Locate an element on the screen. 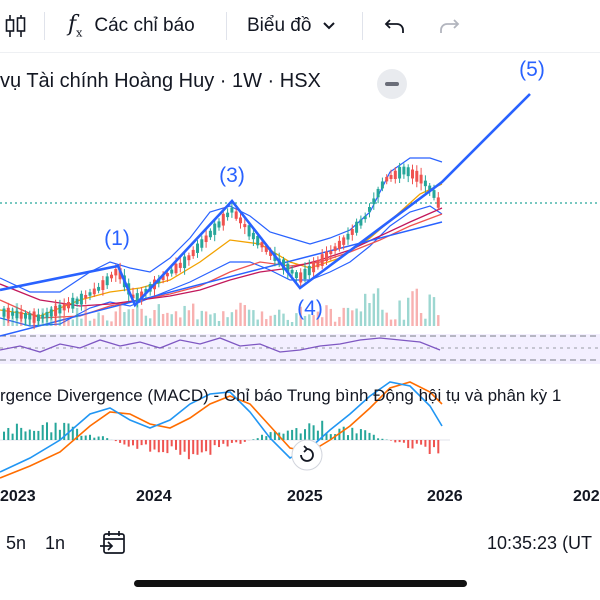  toolbar-divider is located at coordinates (44, 26).